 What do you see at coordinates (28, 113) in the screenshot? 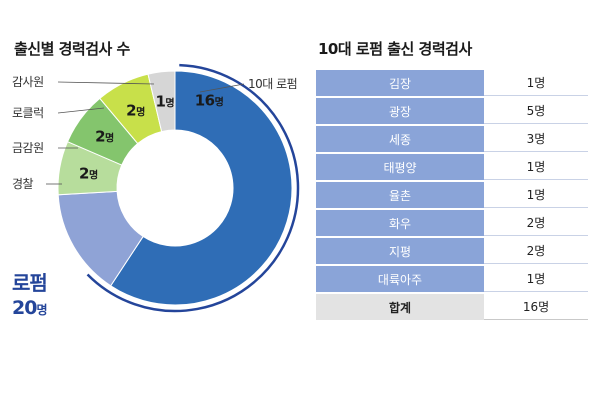
I see `category-label: 로클럭` at bounding box center [28, 113].